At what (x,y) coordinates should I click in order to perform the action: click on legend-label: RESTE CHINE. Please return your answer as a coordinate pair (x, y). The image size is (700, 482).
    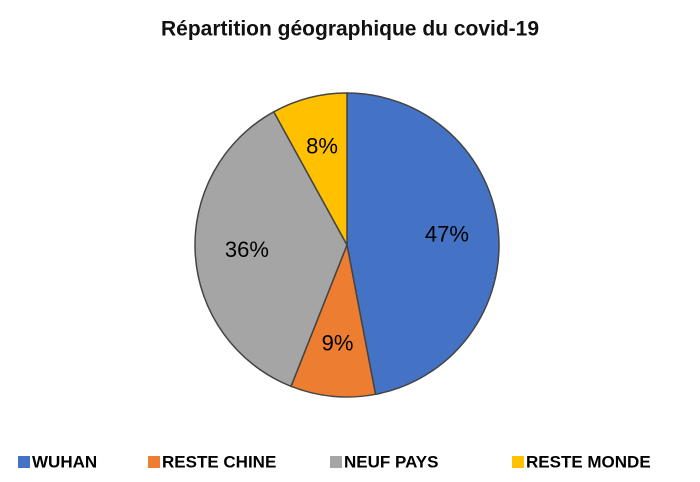
    Looking at the image, I should click on (219, 461).